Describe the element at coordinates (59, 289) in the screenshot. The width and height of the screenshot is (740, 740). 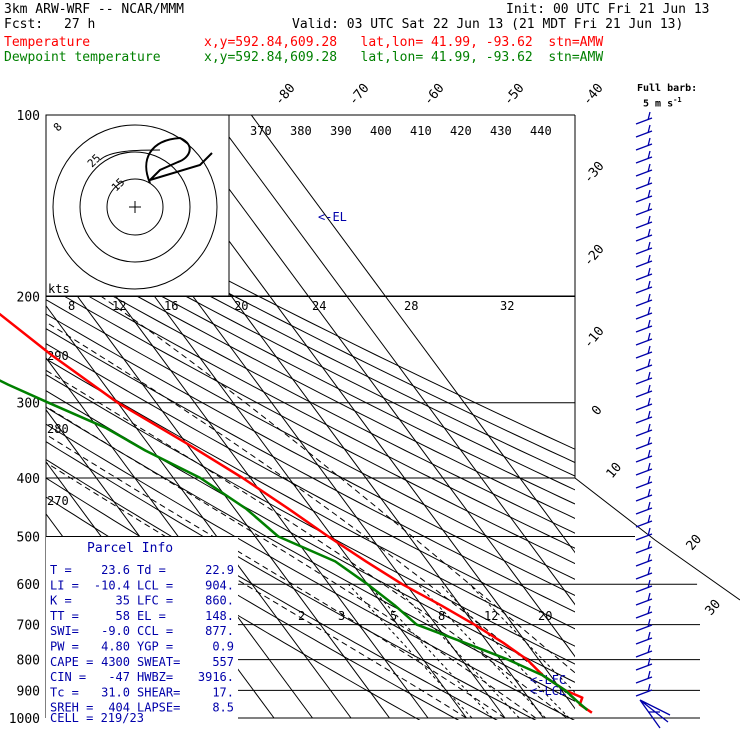
I see `hodograph-units: kts` at that location.